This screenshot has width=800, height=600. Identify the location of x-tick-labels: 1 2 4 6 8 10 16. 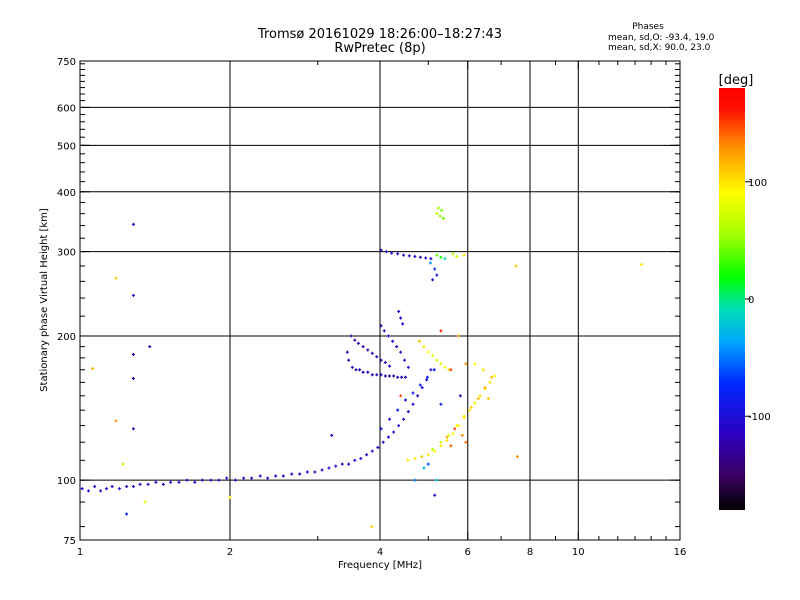
(382, 552).